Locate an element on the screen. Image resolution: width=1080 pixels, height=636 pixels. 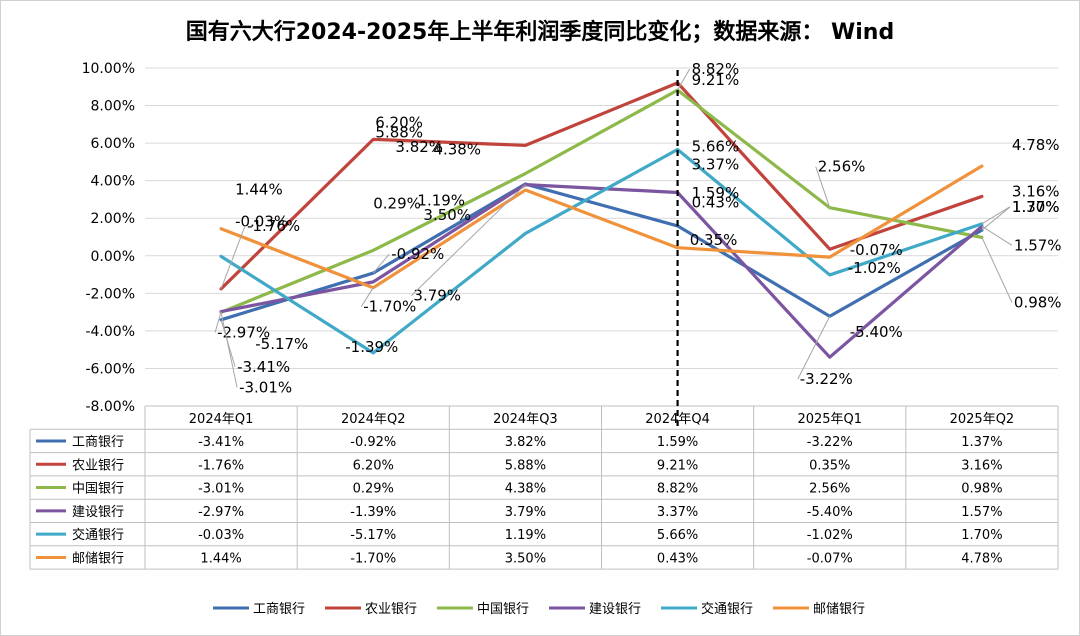
table-cell-value: -1.39% is located at coordinates (373, 512).